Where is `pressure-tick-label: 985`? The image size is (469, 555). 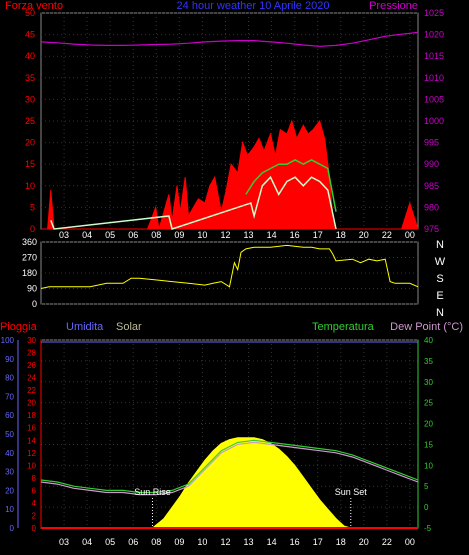
pressure-tick-label: 985 is located at coordinates (431, 186).